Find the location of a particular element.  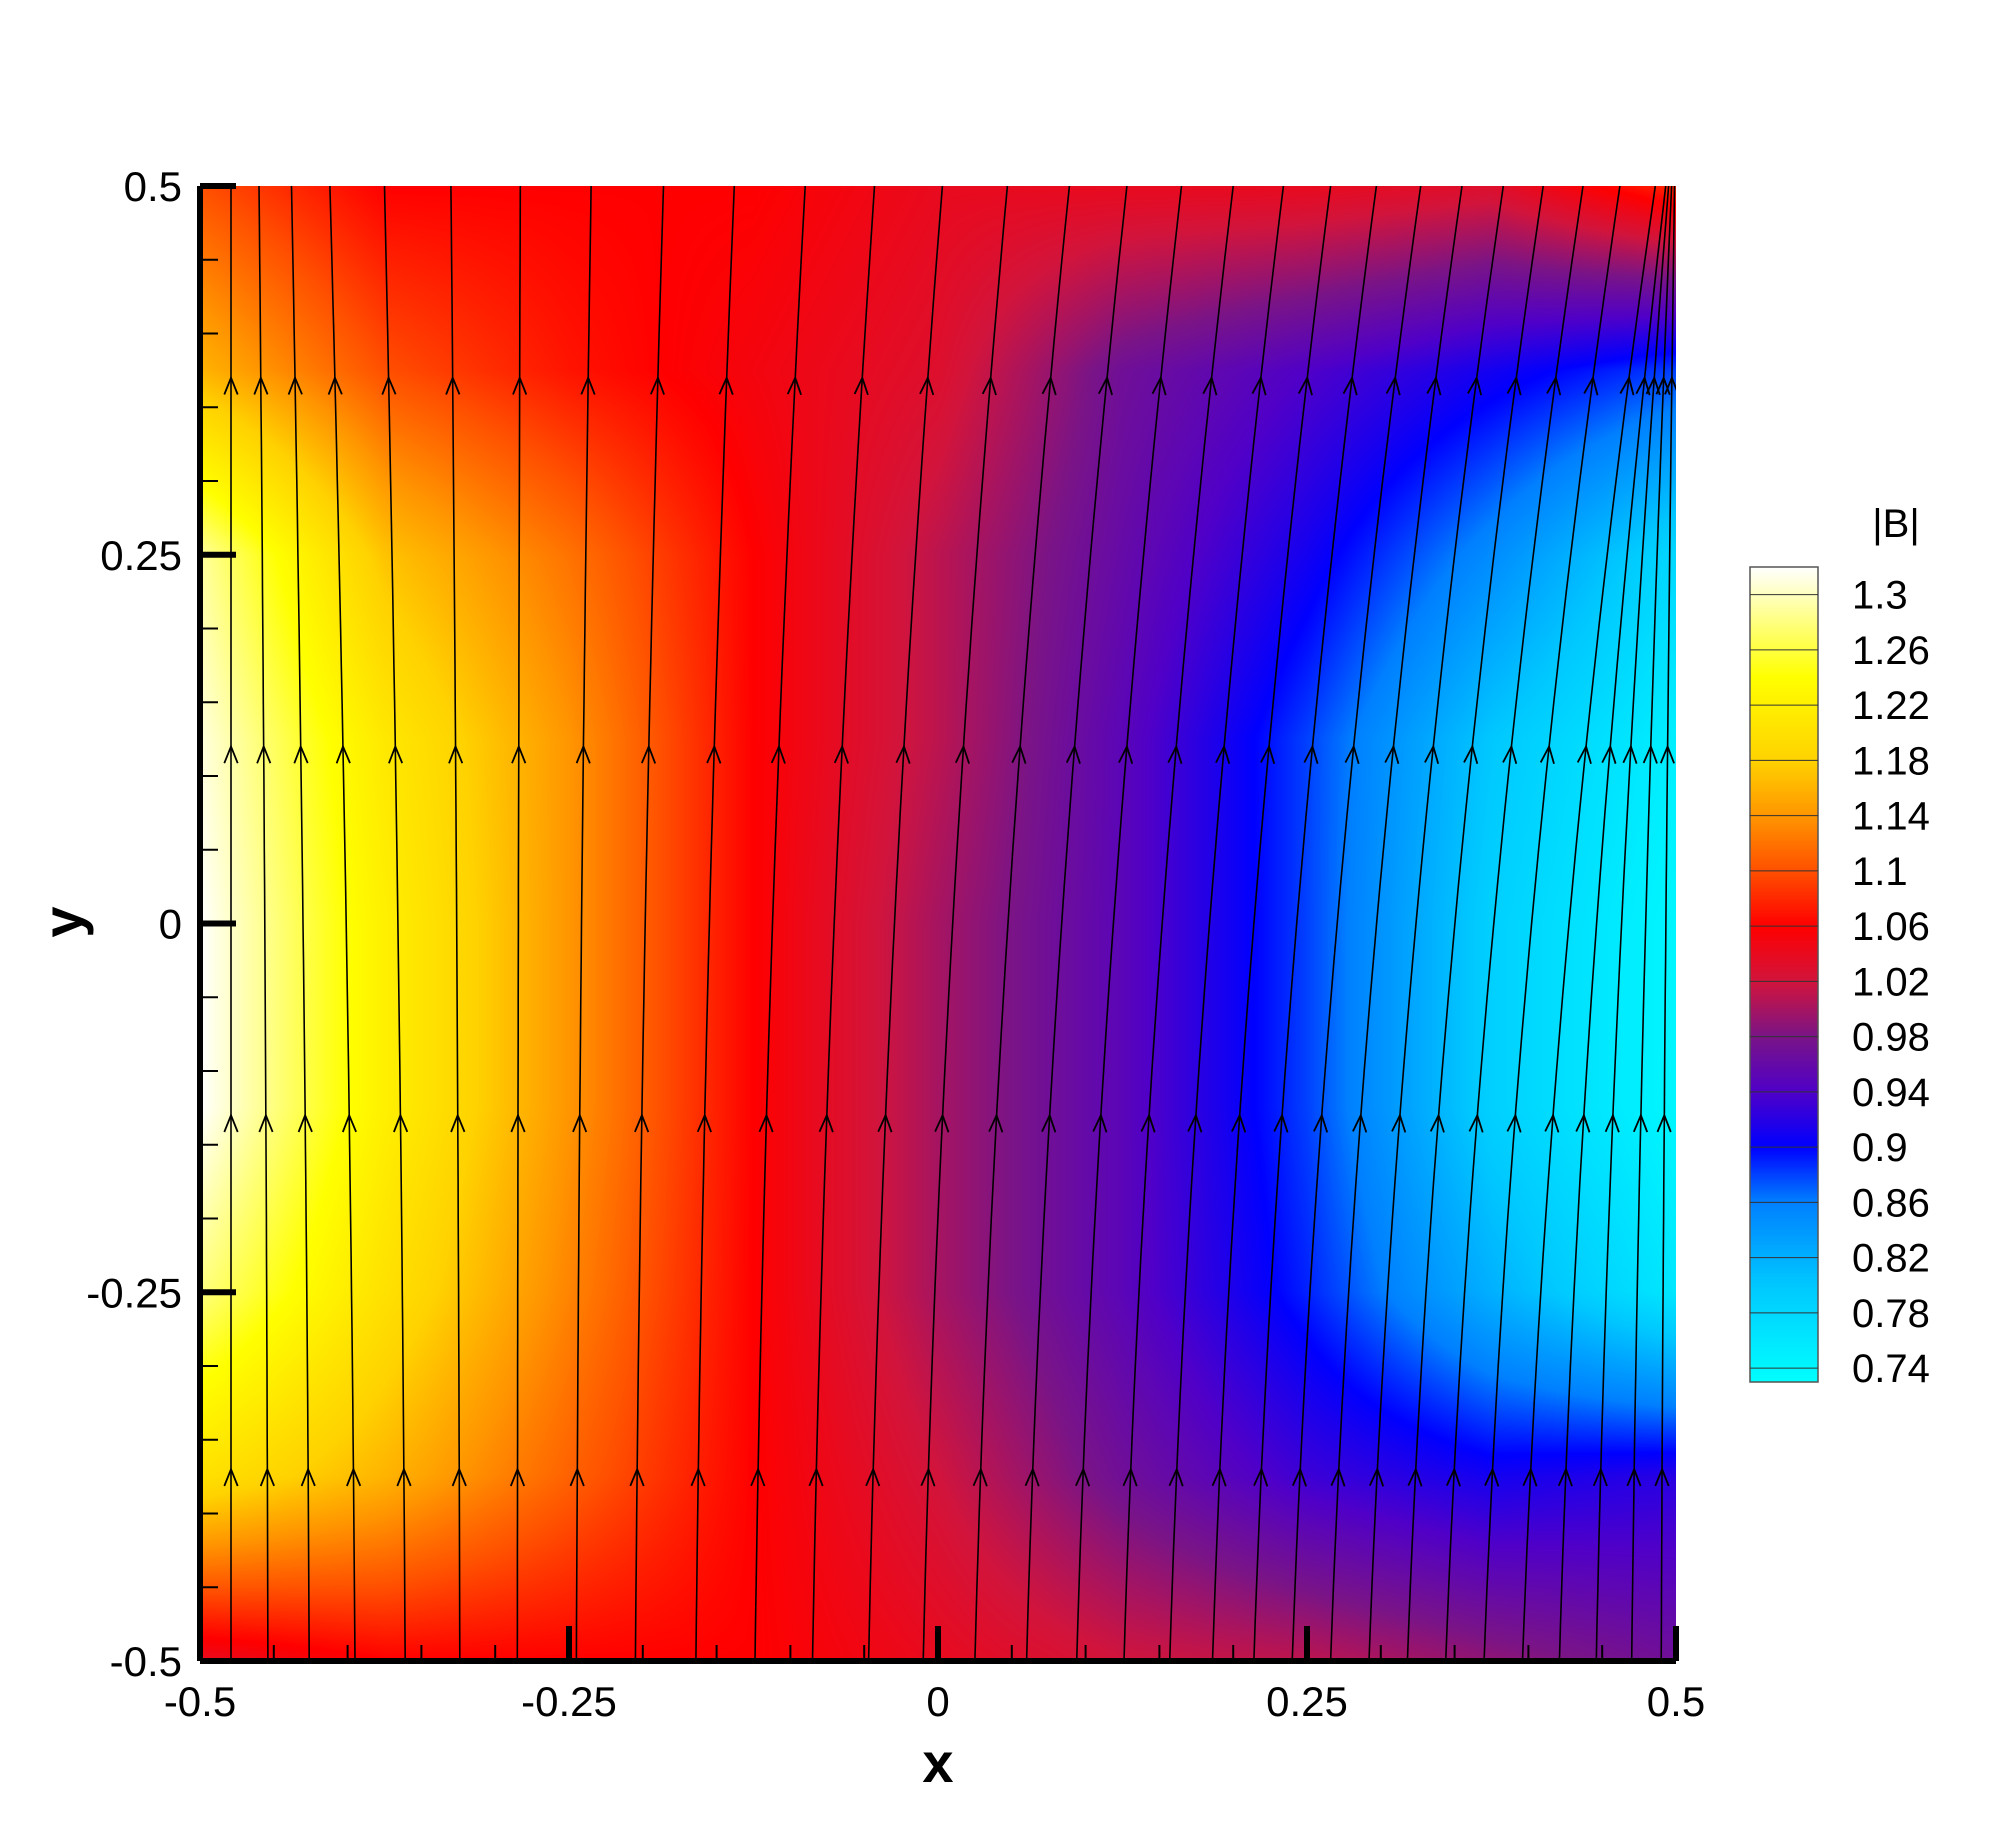

colorbar-frame is located at coordinates (1784, 974).